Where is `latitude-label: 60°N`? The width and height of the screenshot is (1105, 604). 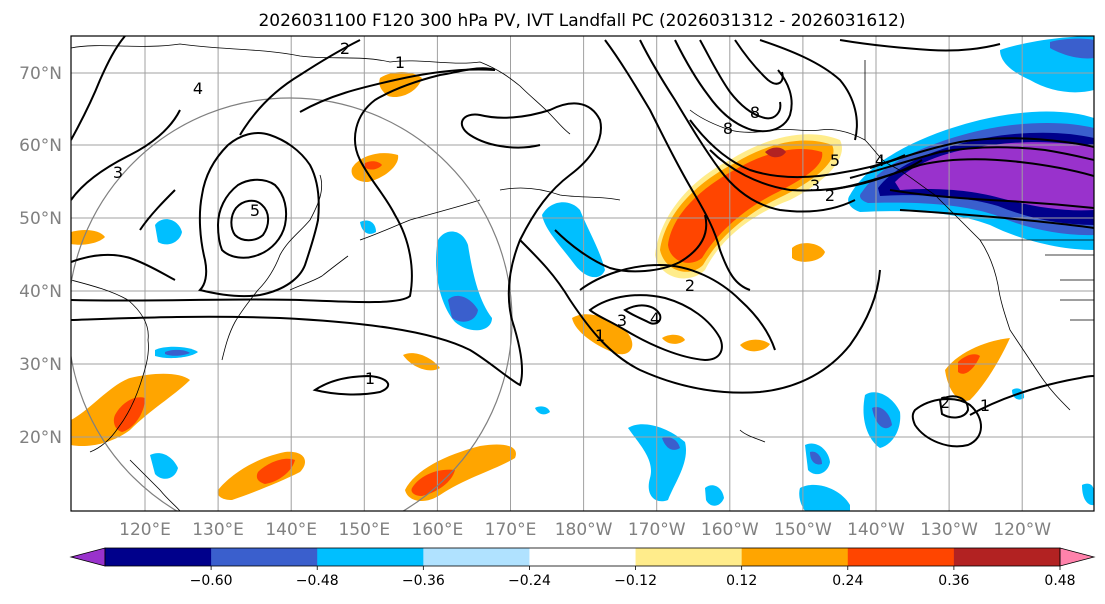
latitude-label: 60°N is located at coordinates (40, 146).